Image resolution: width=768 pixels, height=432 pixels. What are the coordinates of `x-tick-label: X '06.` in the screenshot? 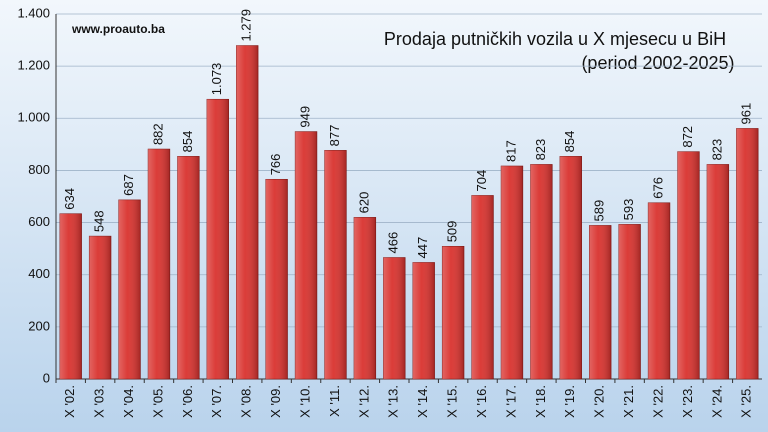 It's located at (187, 401).